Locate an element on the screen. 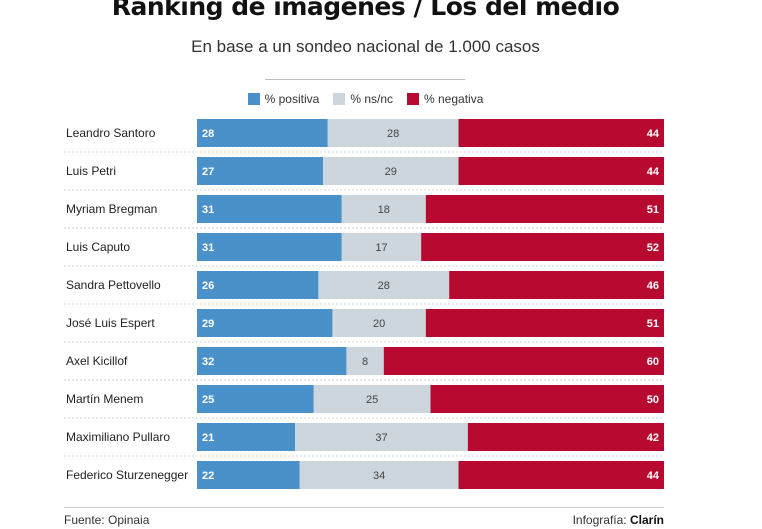  bar-value-label-nsnc: 37 is located at coordinates (381, 438).